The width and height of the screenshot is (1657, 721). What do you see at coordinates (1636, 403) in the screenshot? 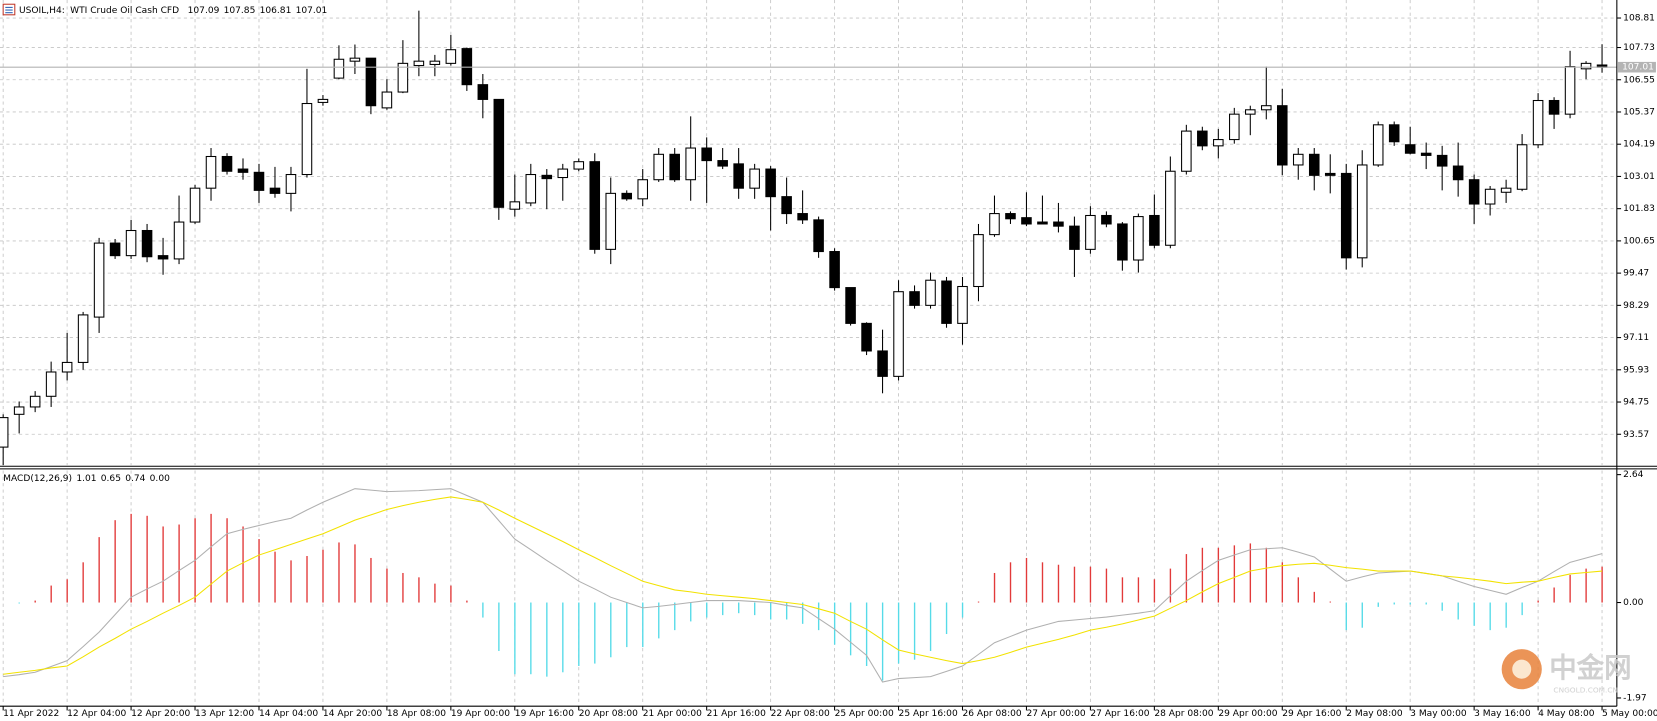
I see `y-tick-label: 94.75` at bounding box center [1636, 403].